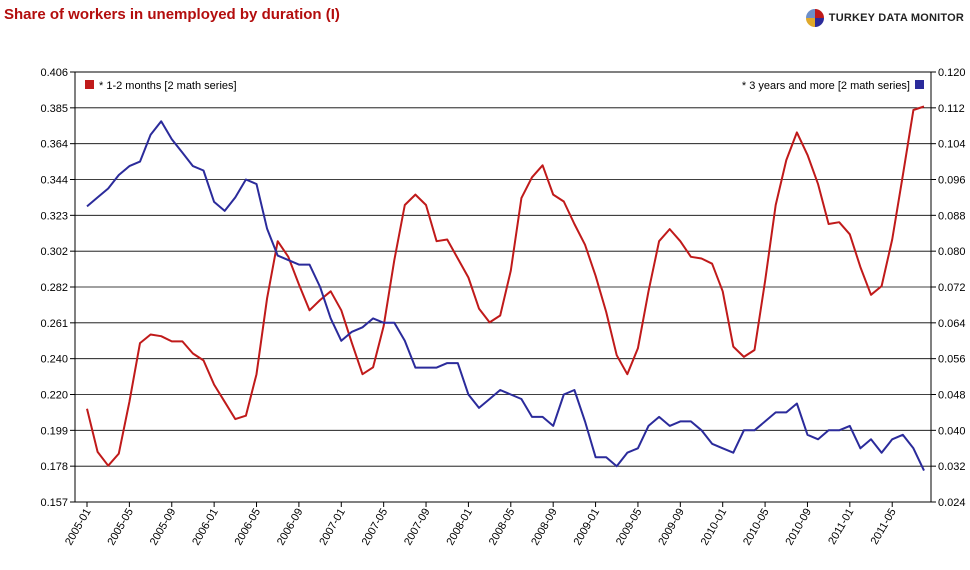 This screenshot has height=570, width=970. I want to click on left-tick-label: 0.220, so click(54, 396).